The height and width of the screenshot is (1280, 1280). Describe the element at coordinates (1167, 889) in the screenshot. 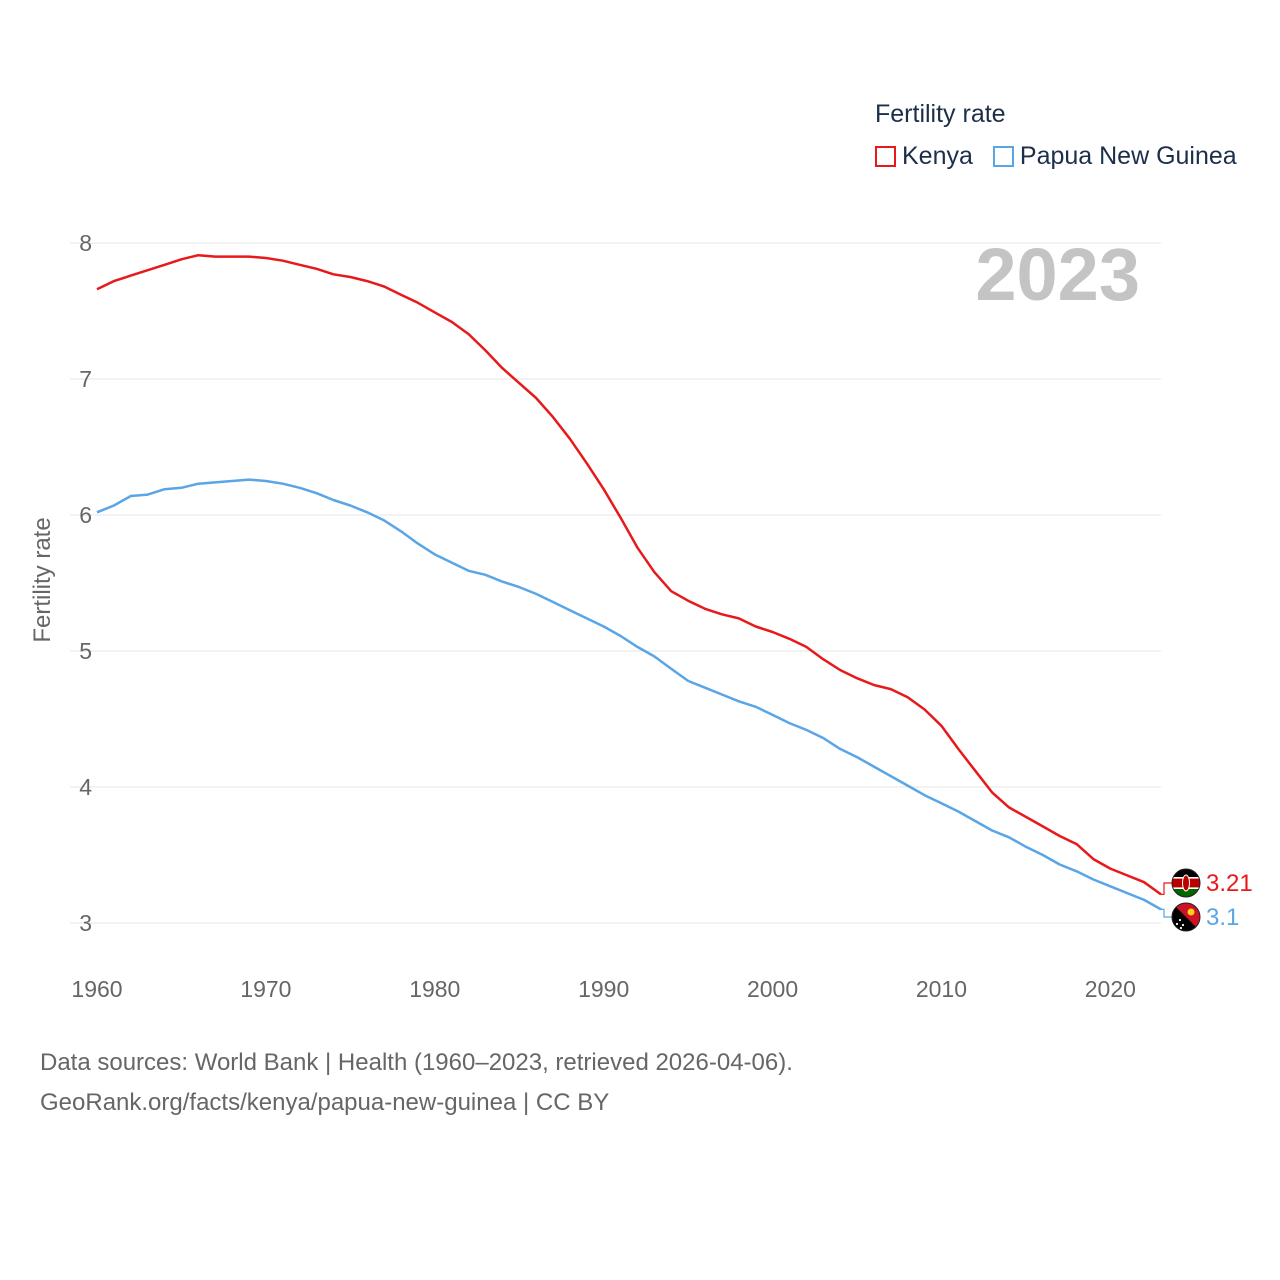

I see `end-connector-kenya` at that location.